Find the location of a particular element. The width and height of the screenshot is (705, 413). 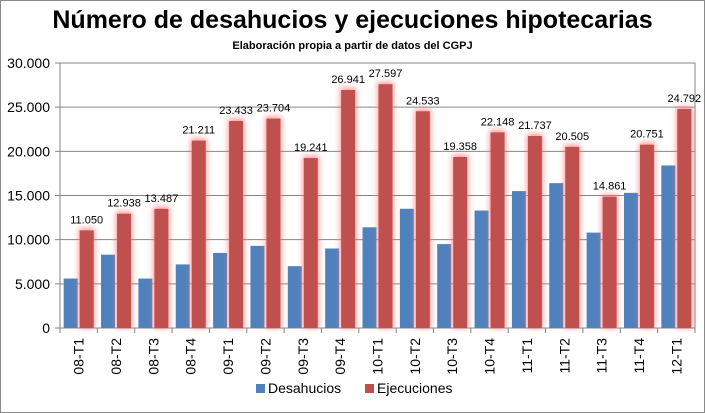

data-label-ejecuciones: 23.433 is located at coordinates (236, 111).